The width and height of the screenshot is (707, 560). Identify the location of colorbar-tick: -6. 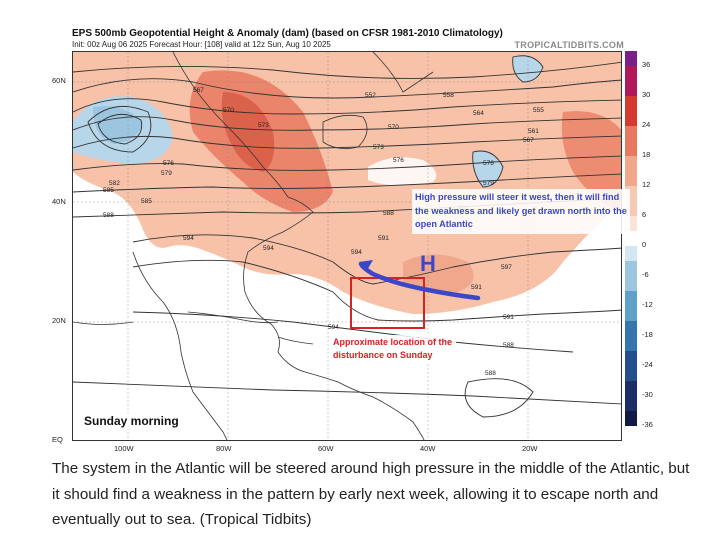
(645, 274).